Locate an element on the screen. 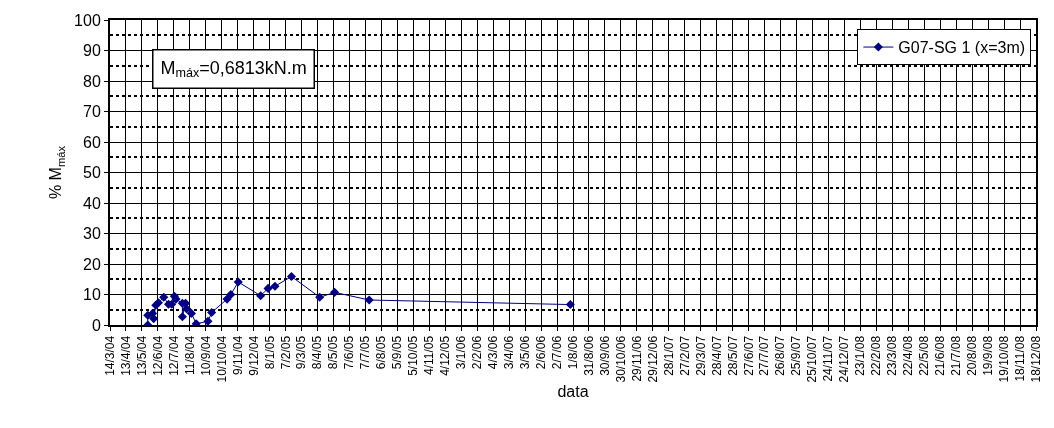  x-tick-label: 22/4/08 is located at coordinates (908, 355).